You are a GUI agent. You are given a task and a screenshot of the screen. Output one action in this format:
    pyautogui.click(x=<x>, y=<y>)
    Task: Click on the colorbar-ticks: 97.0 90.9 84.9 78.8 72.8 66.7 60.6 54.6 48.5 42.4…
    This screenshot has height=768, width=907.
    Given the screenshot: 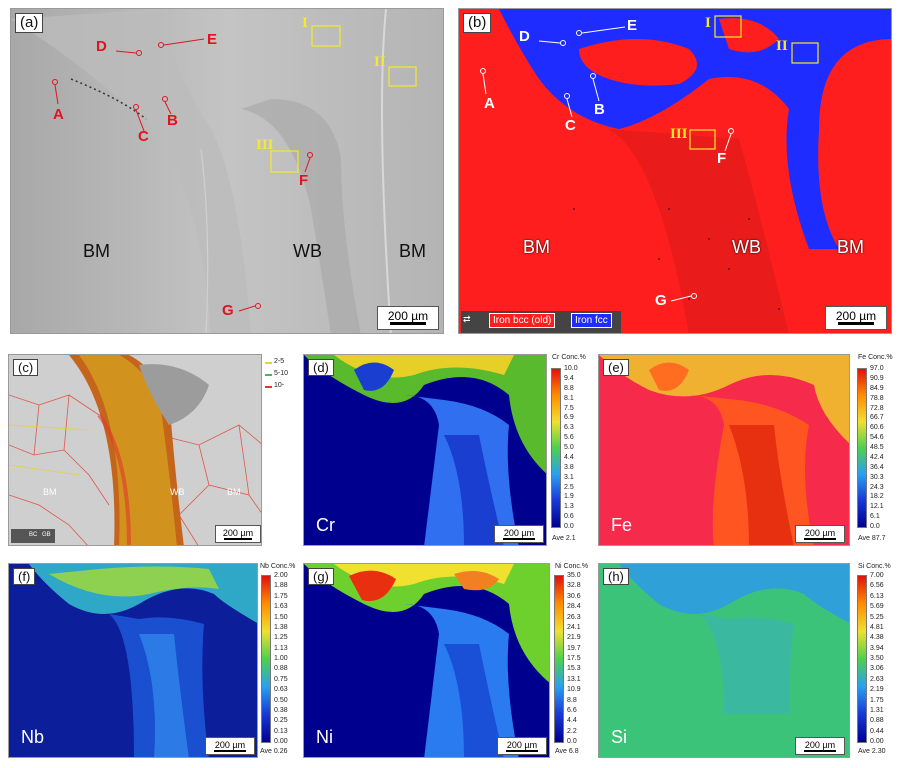 What is the action you would take?
    pyautogui.click(x=884, y=447)
    